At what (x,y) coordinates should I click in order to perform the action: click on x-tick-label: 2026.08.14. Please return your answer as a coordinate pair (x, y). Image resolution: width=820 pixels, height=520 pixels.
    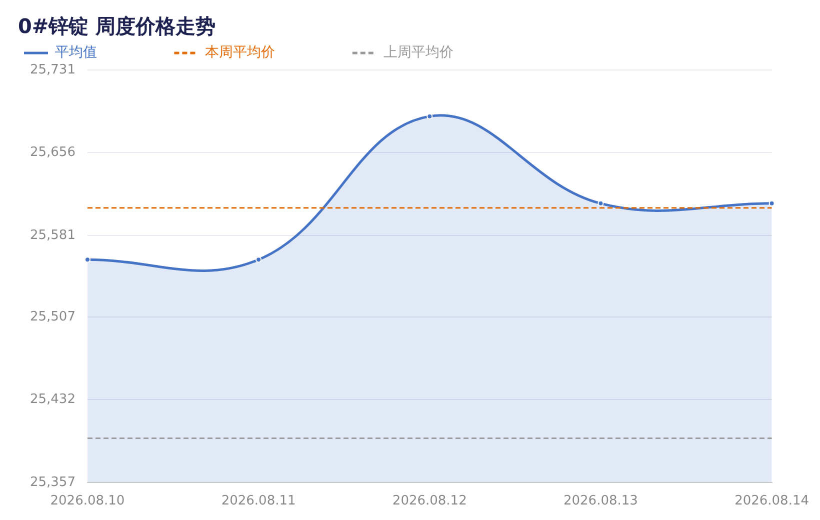
    Looking at the image, I should click on (771, 501).